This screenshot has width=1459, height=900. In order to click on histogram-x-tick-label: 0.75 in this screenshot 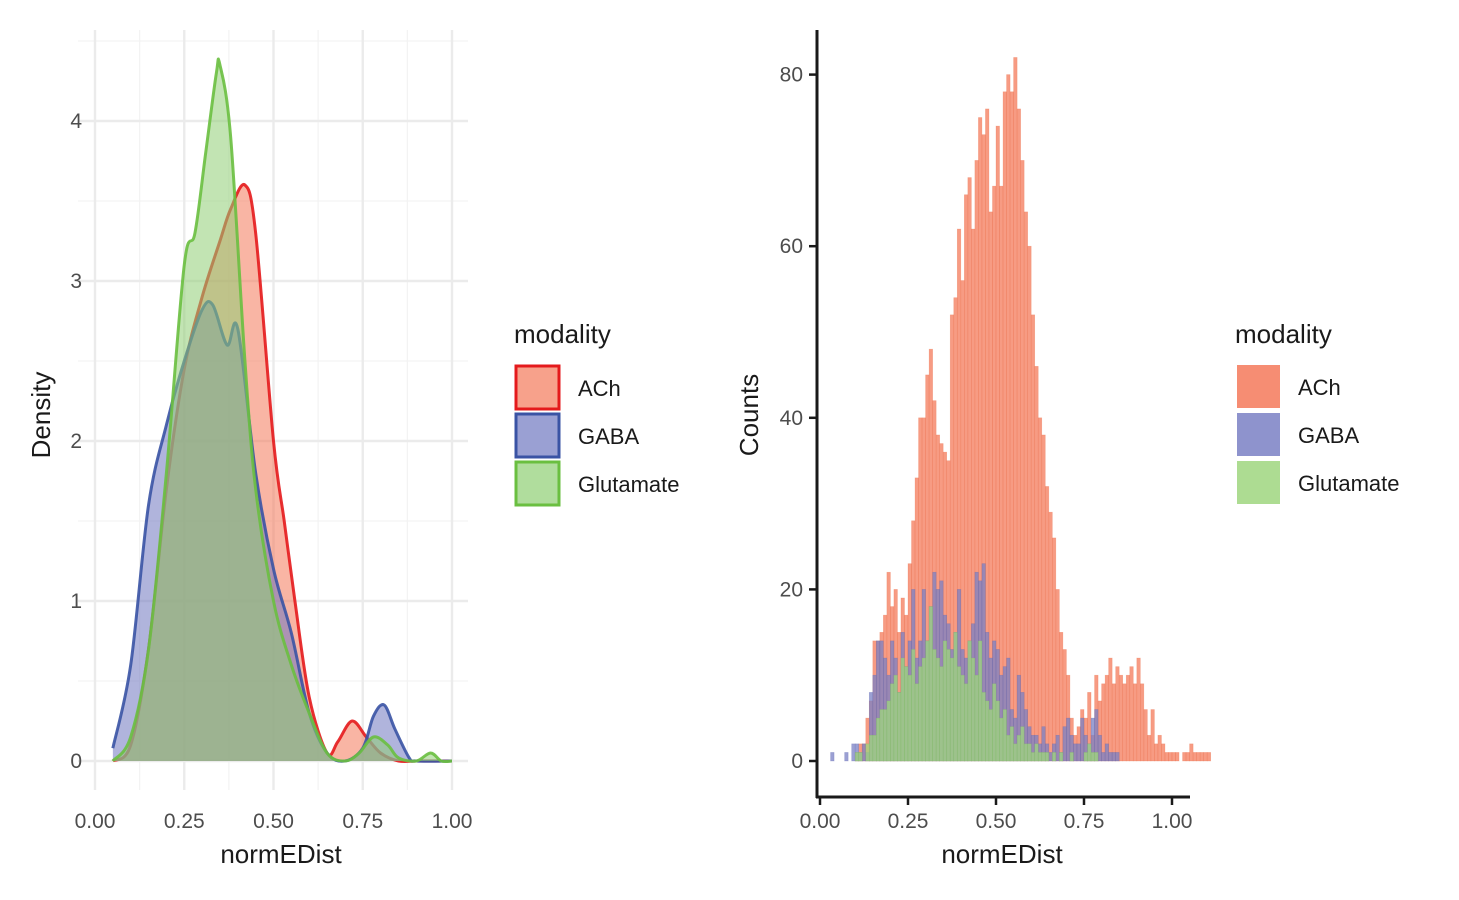, I will do `click(1084, 821)`.